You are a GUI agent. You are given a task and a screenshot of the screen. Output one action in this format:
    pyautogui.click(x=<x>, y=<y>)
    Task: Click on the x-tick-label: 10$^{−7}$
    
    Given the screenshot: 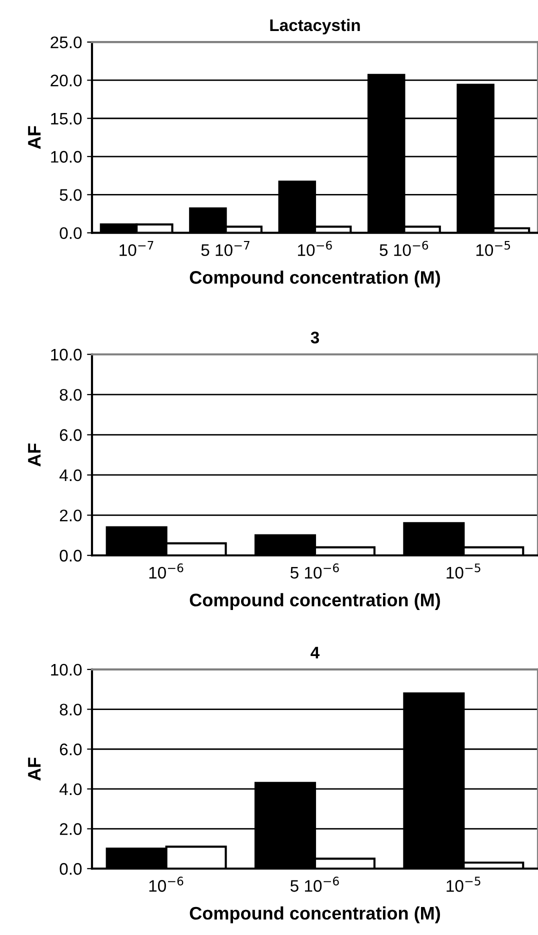 What is the action you would take?
    pyautogui.click(x=137, y=248)
    